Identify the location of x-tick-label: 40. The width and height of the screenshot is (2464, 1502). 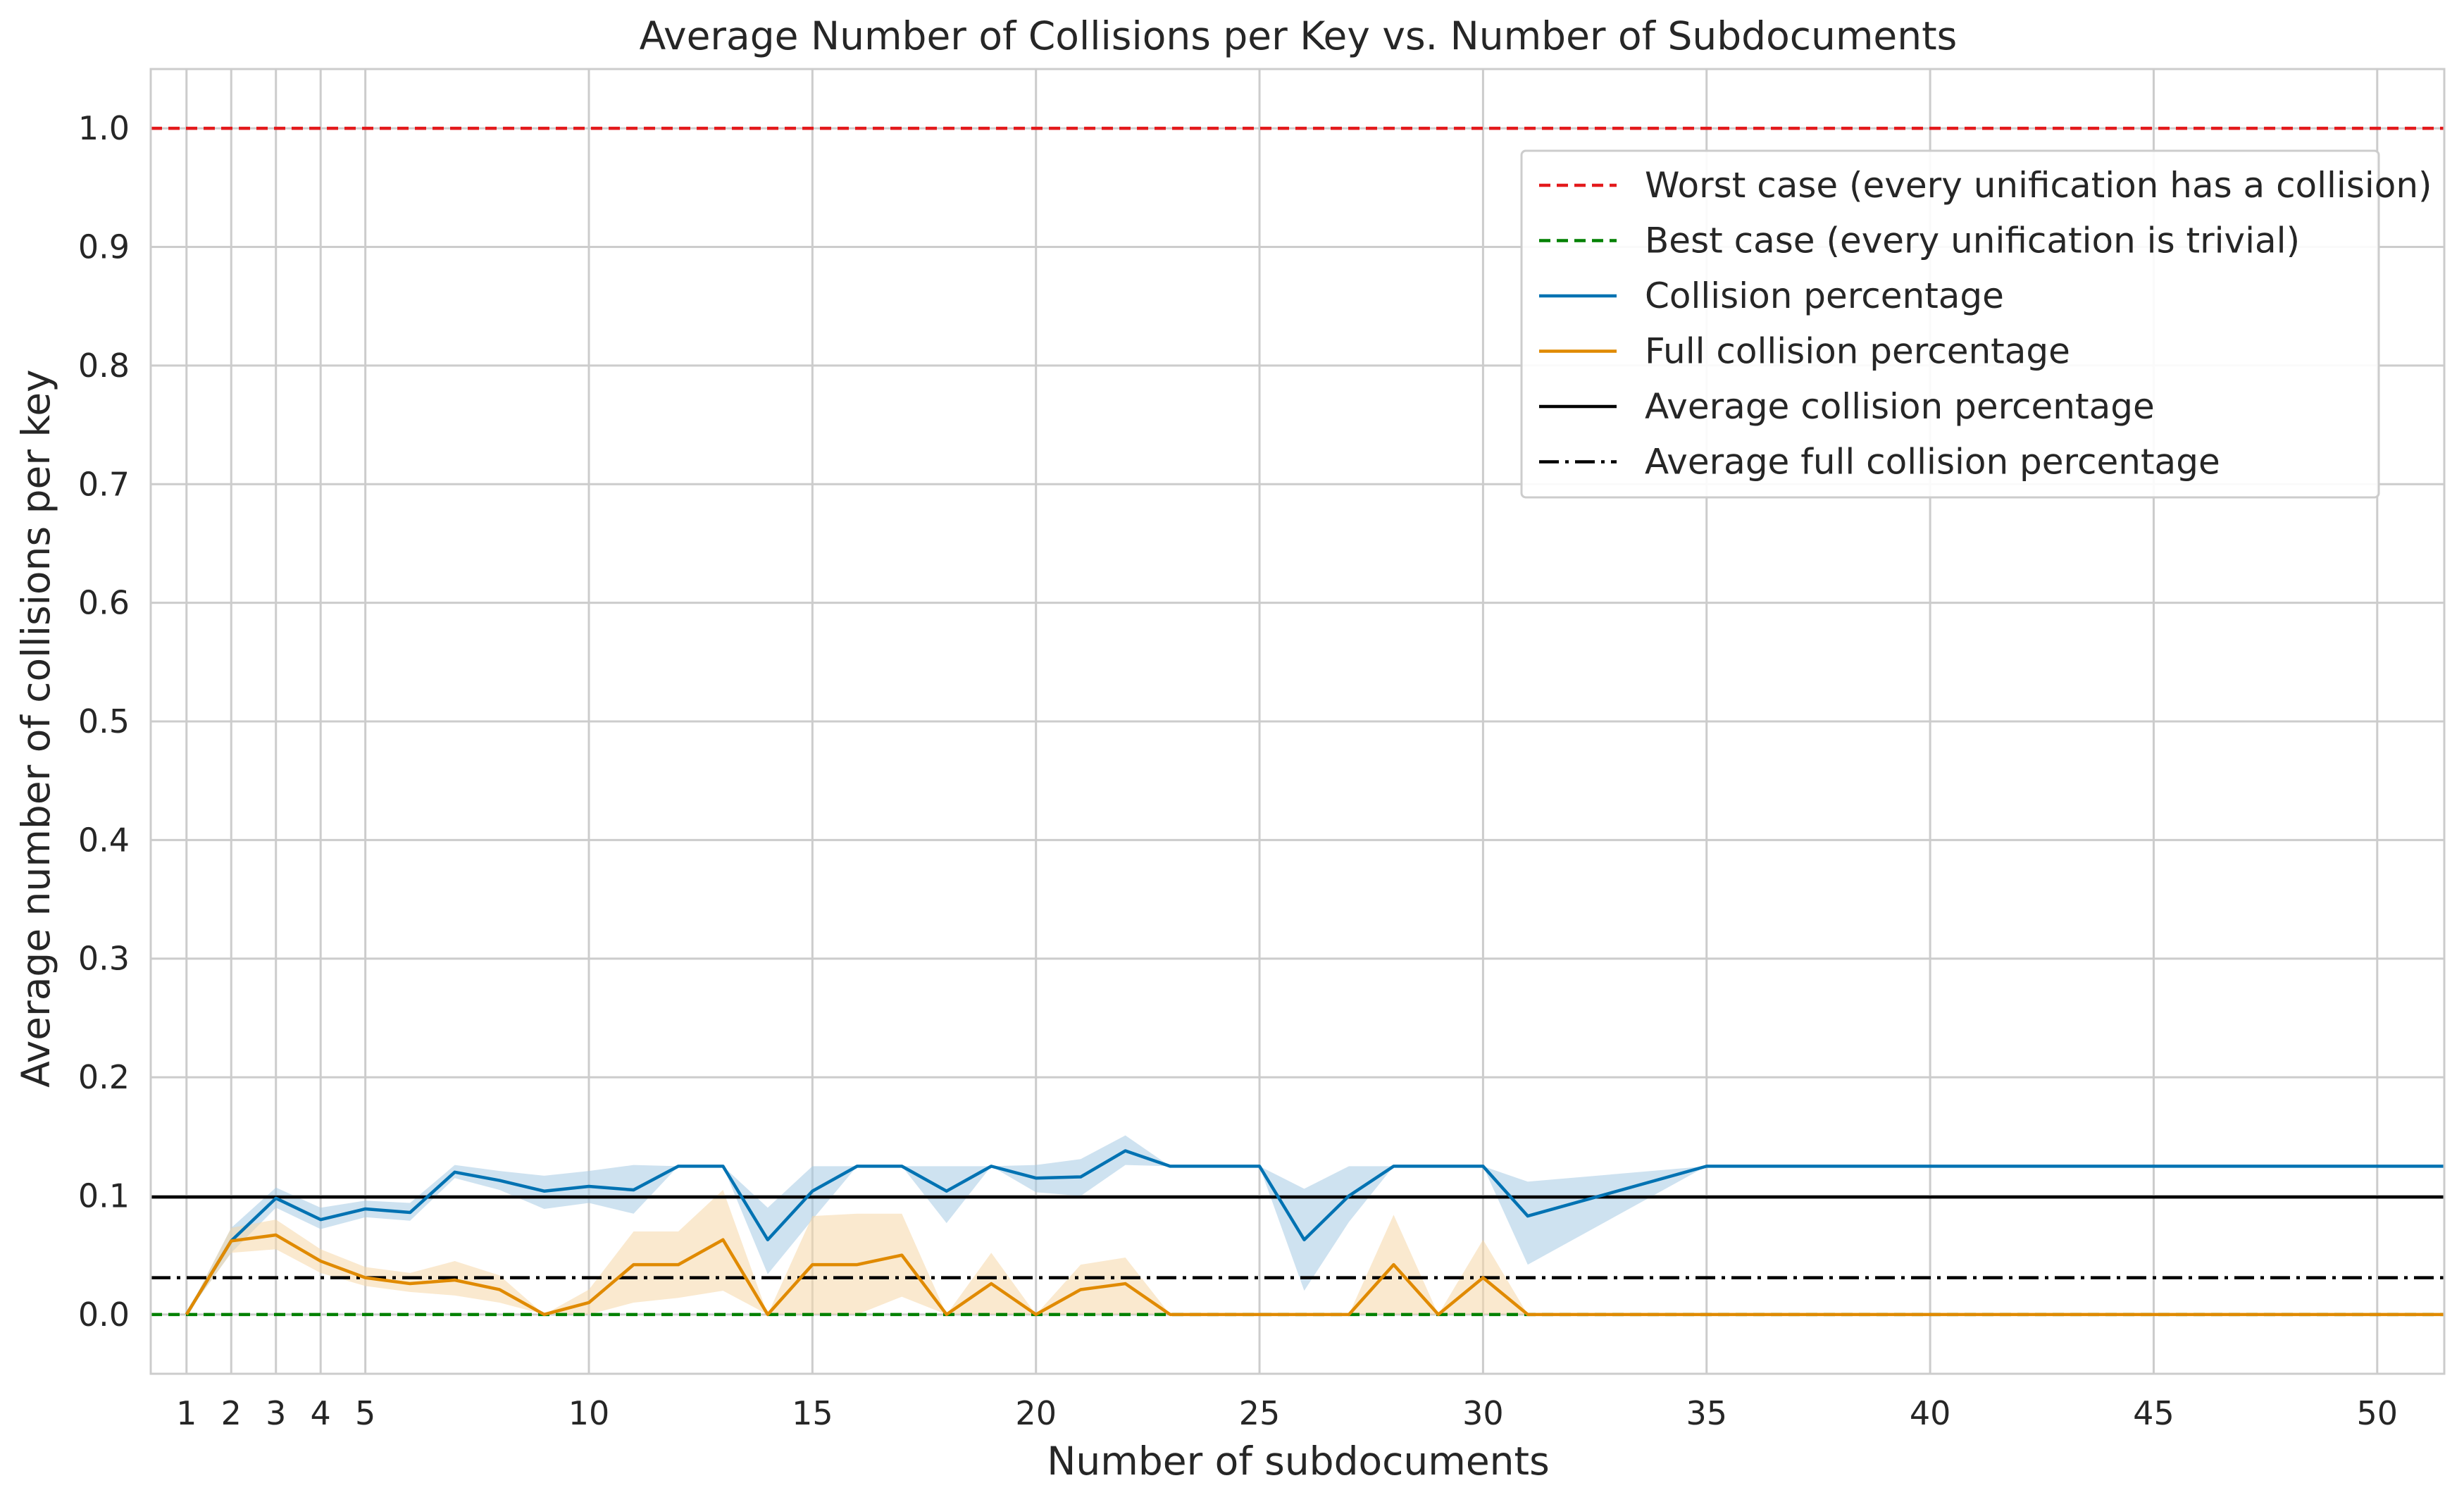
(1930, 1413).